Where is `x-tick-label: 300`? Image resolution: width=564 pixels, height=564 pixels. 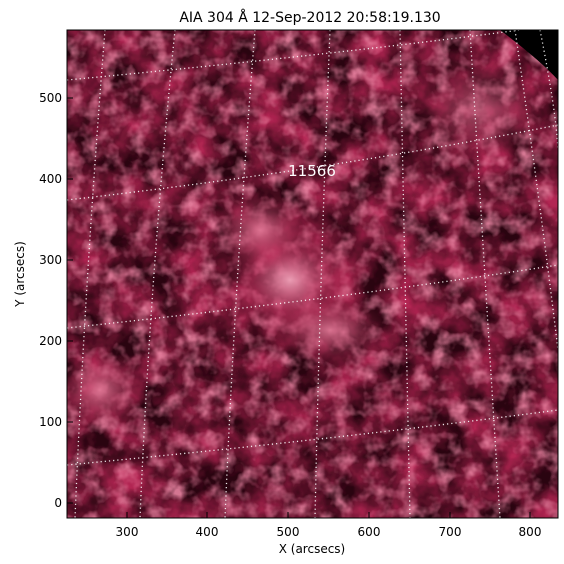
x-tick-label: 300 is located at coordinates (127, 532).